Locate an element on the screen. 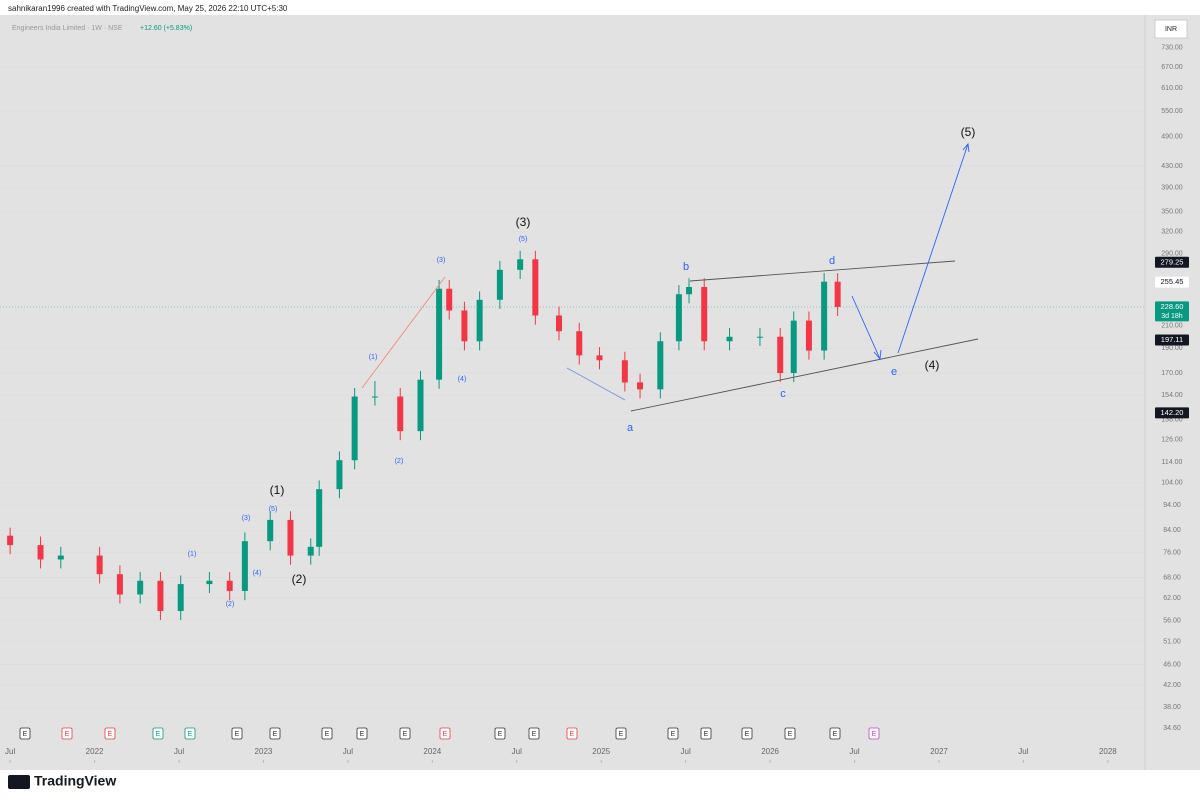 Image resolution: width=1200 pixels, height=802 pixels. wave-label: c is located at coordinates (783, 394).